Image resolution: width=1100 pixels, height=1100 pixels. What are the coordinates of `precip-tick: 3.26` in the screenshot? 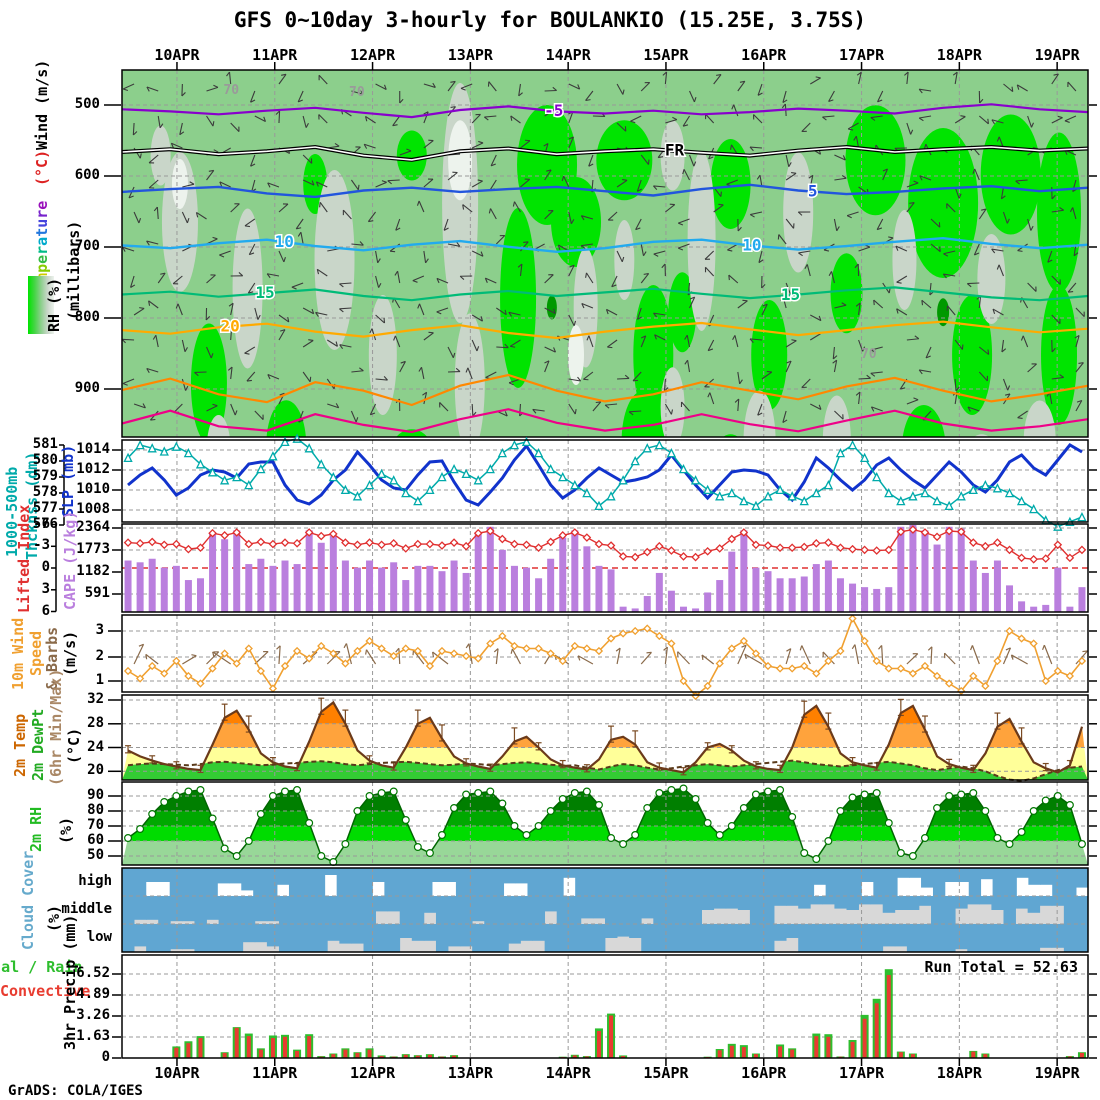 It's located at (93, 1015).